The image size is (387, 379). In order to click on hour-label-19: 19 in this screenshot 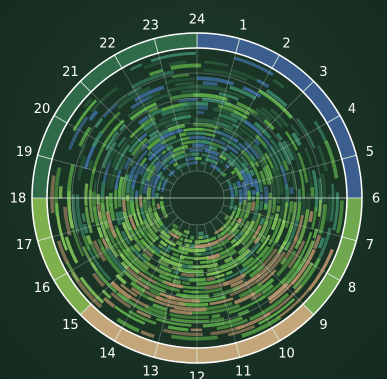, I will do `click(24, 152)`.